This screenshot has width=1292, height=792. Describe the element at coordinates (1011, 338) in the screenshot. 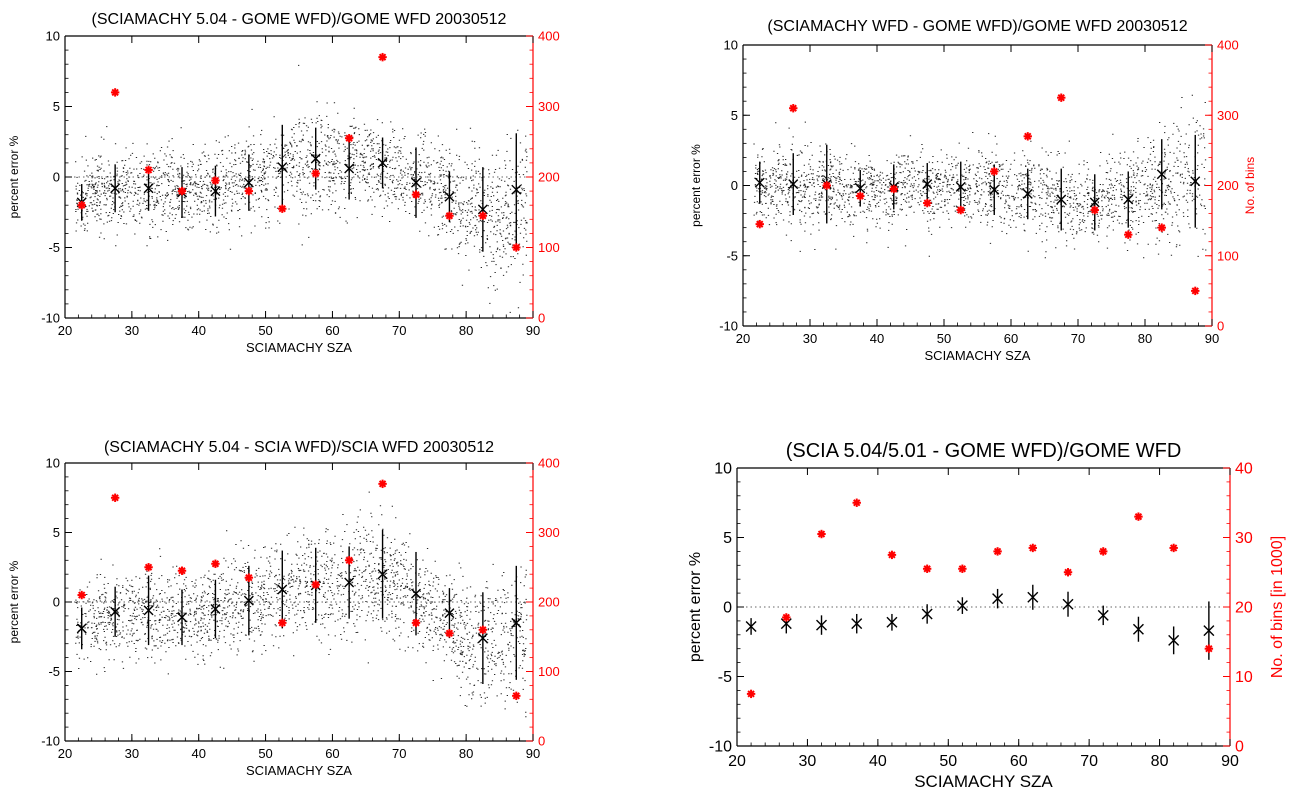

I see `x-tick-label: 60` at that location.